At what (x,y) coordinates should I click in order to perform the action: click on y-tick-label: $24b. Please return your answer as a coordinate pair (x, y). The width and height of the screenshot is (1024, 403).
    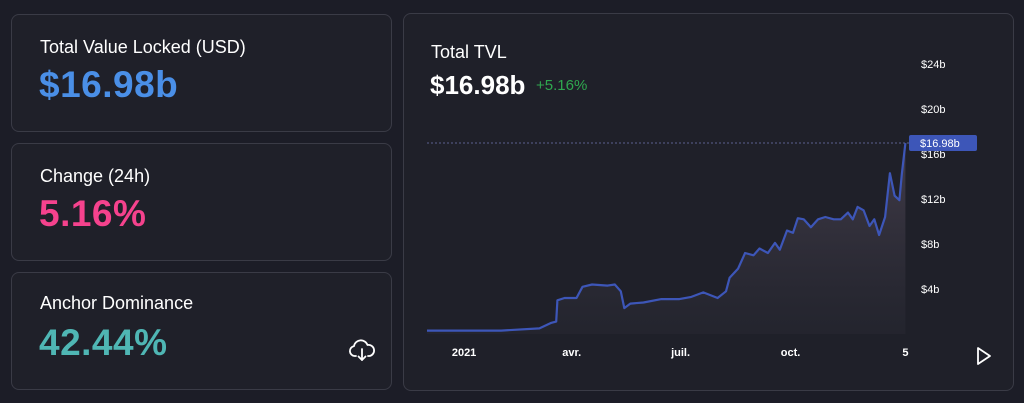
    Looking at the image, I should click on (933, 65).